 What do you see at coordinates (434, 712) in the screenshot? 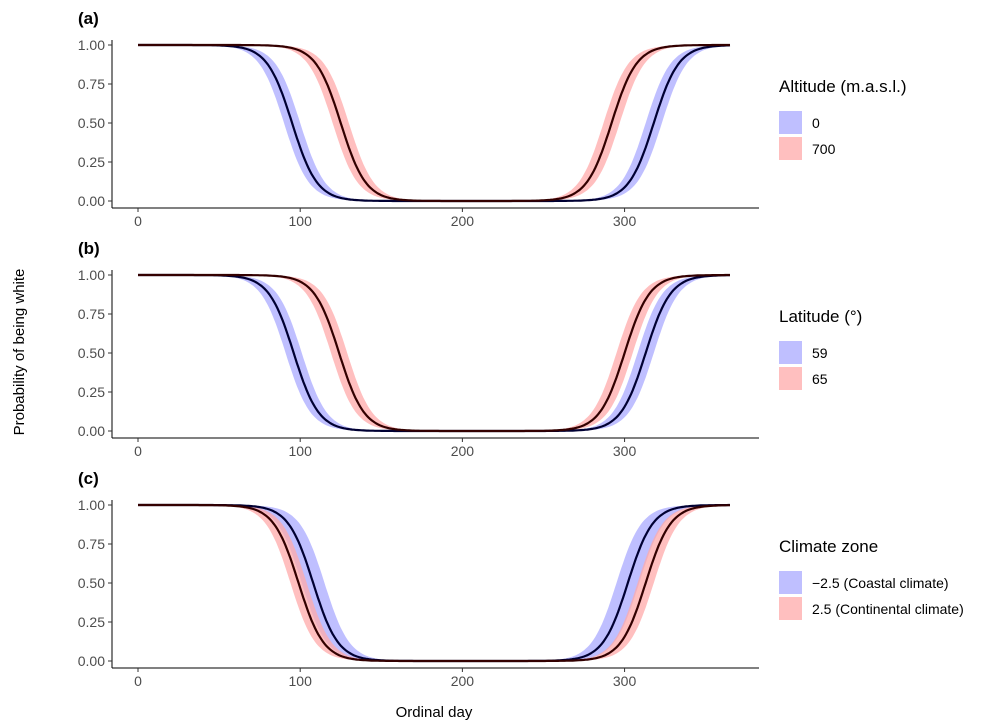
I see `x-axis-title: Ordinal day` at bounding box center [434, 712].